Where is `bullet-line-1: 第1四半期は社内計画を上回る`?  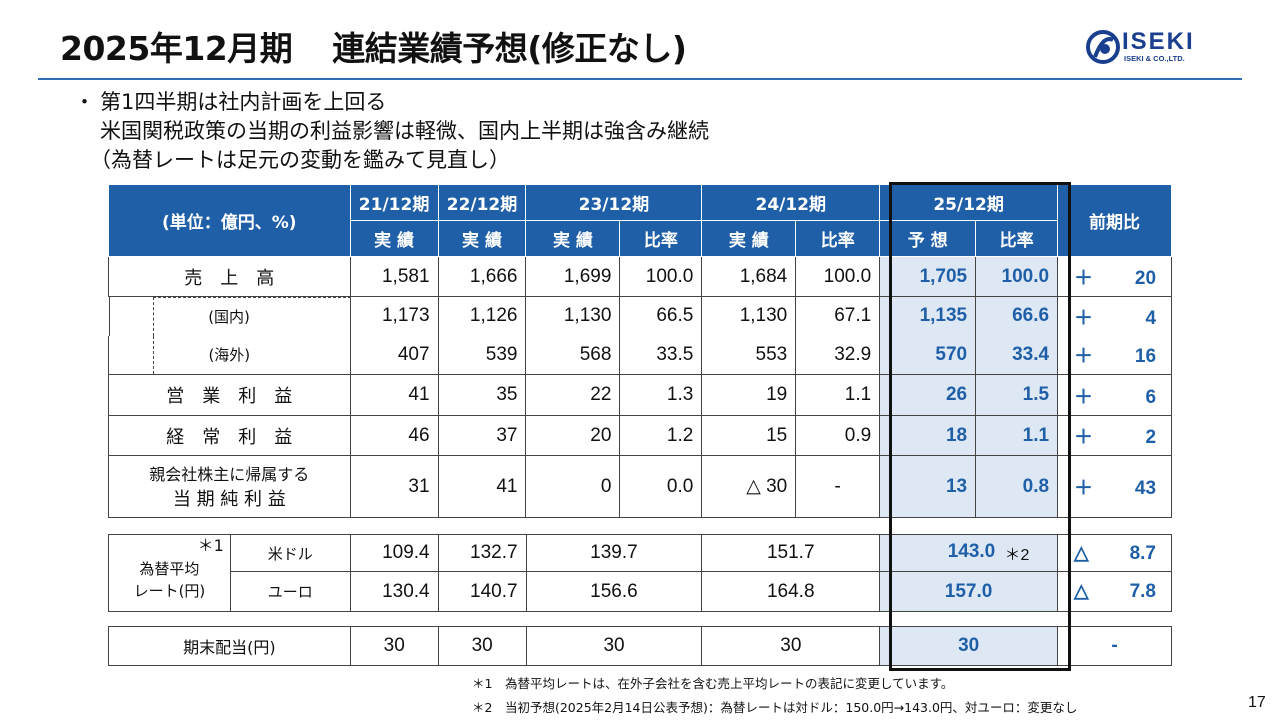 bullet-line-1: 第1四半期は社内計画を上回る is located at coordinates (391, 102).